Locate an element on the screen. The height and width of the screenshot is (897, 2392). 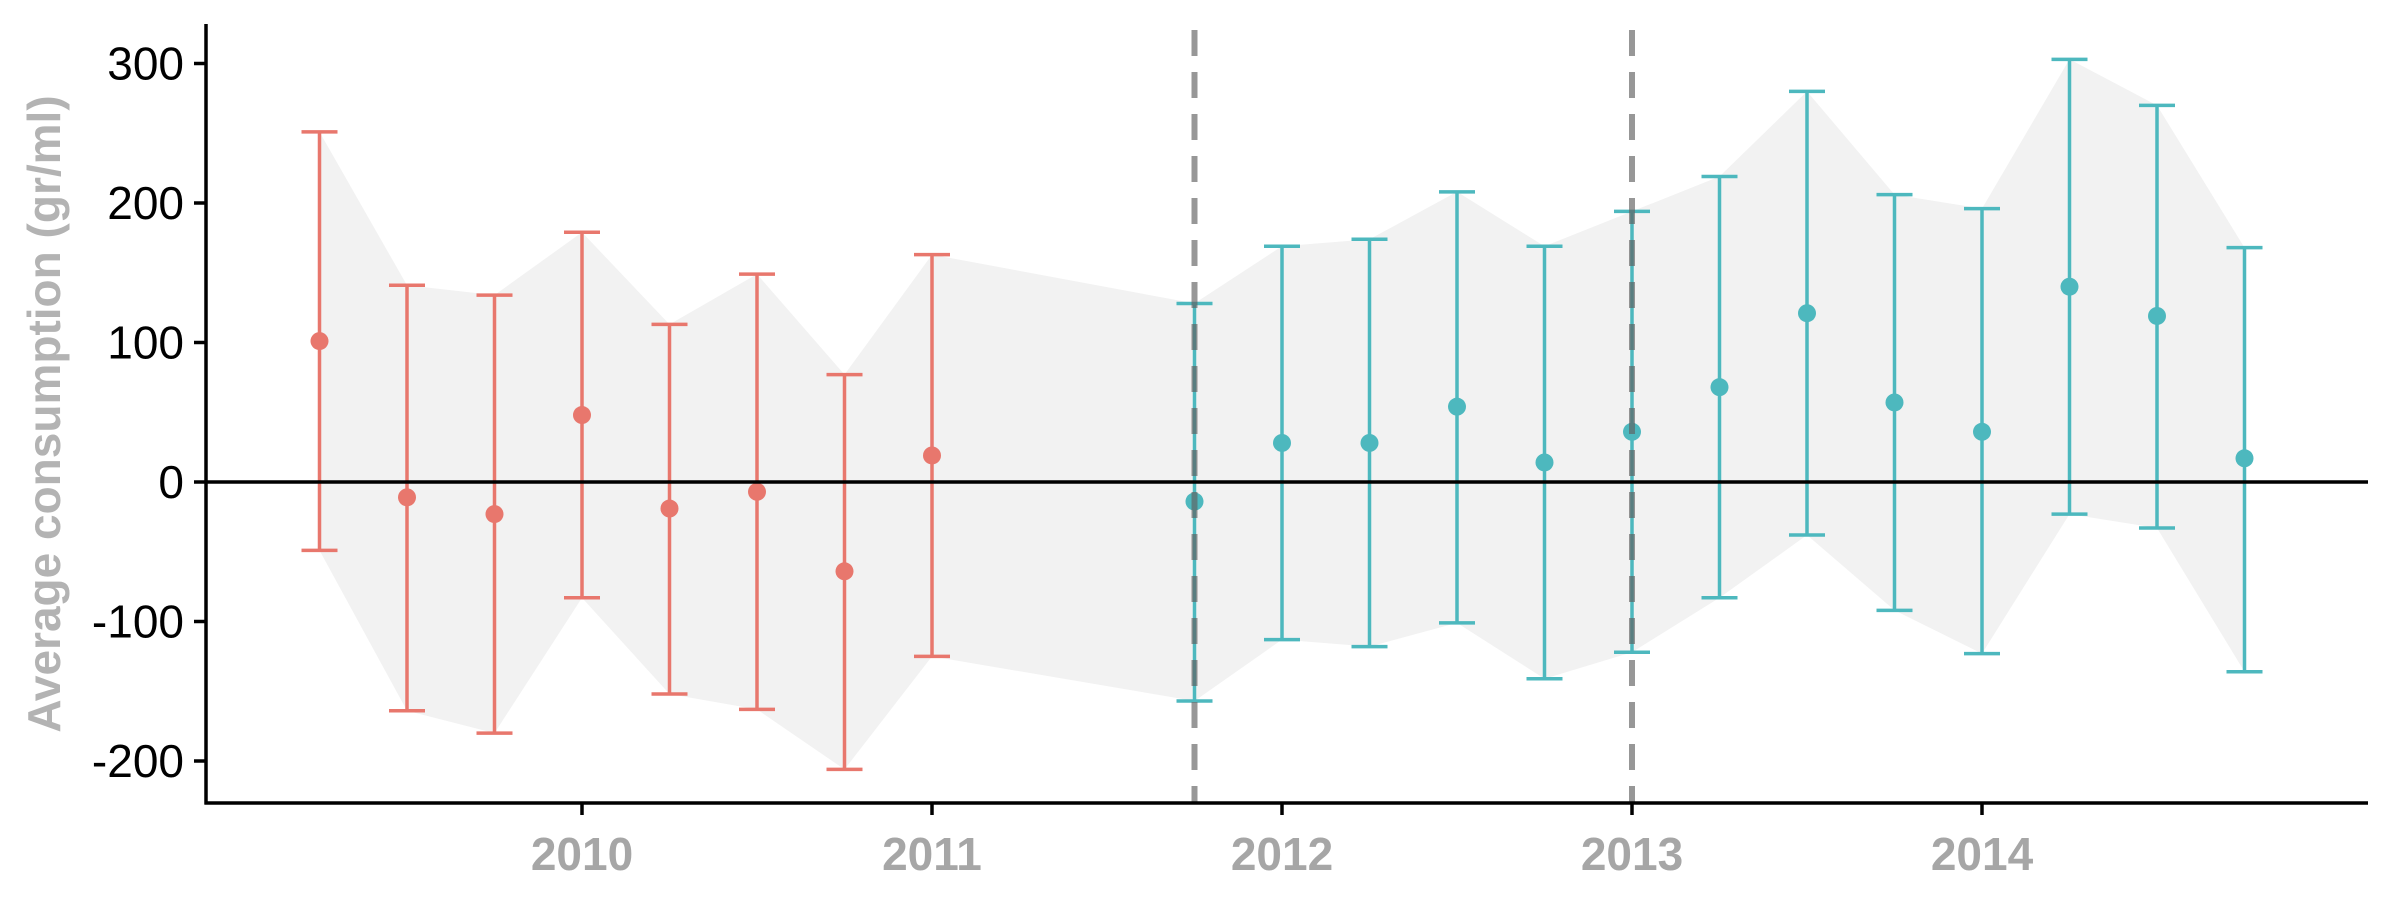
x-tick-label: 2013 is located at coordinates (1632, 854).